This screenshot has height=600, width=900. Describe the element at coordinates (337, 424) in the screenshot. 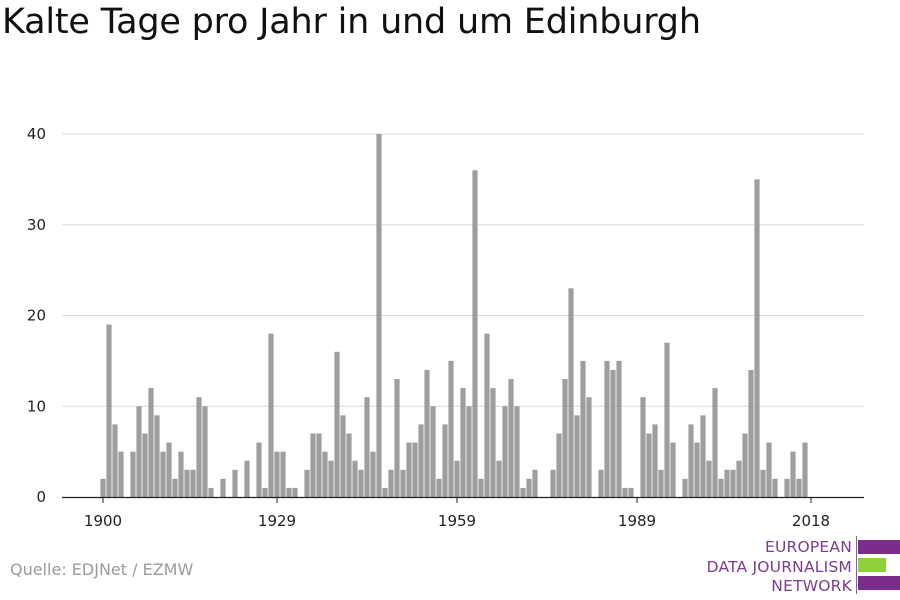

I see `bar-1939` at that location.